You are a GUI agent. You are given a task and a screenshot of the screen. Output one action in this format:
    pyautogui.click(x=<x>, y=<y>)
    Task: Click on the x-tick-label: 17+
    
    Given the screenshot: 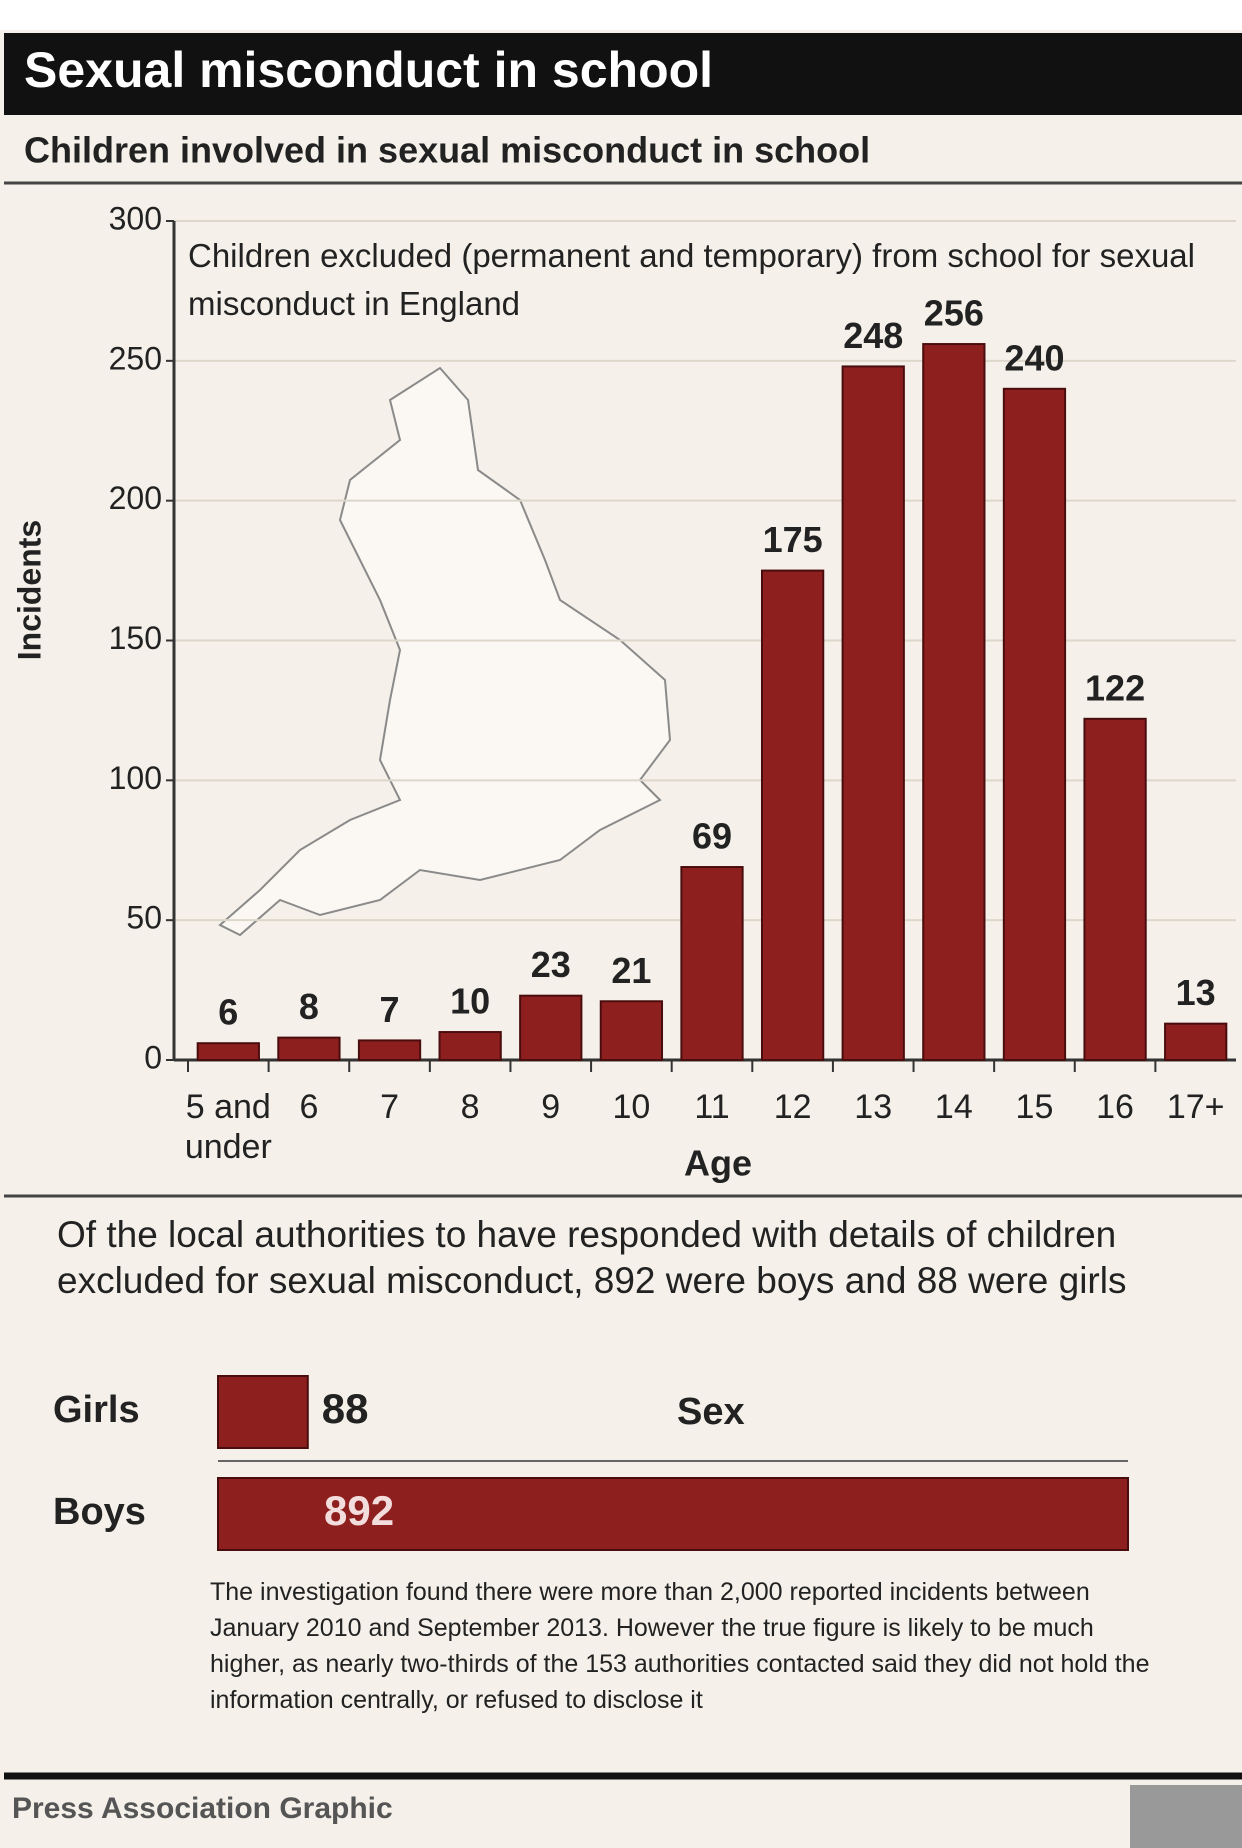 What is the action you would take?
    pyautogui.click(x=1195, y=1107)
    